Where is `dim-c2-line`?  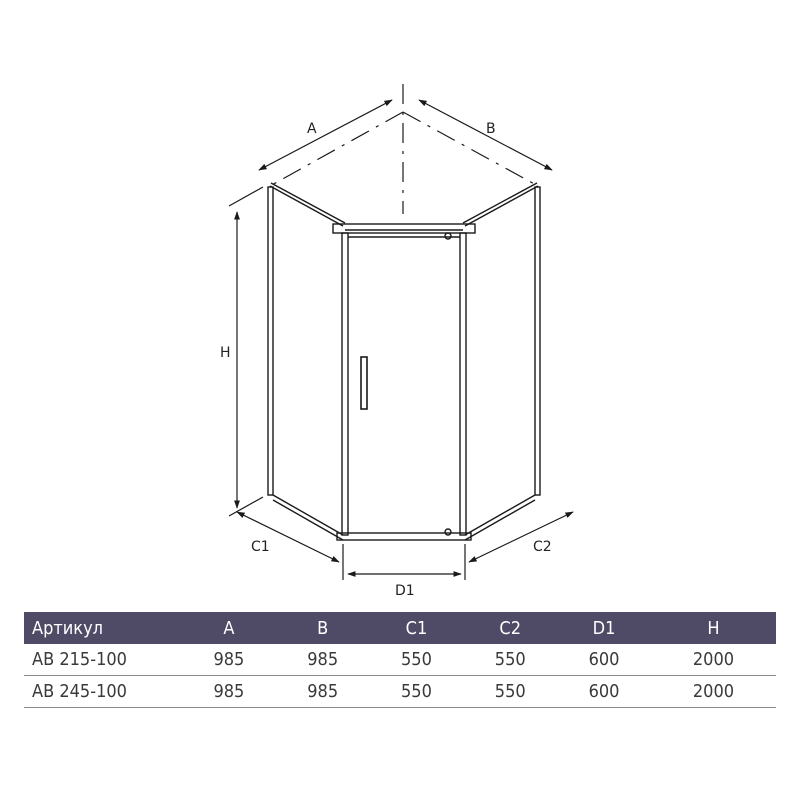
dim-c2-line is located at coordinates (521, 537).